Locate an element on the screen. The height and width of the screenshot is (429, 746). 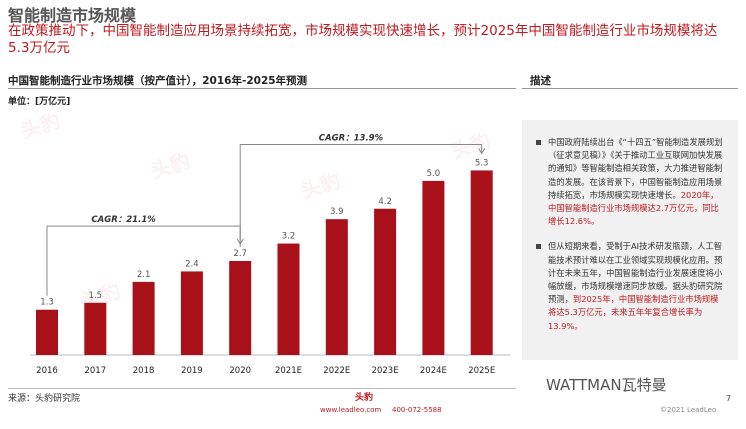
page-number: 7 is located at coordinates (729, 398).